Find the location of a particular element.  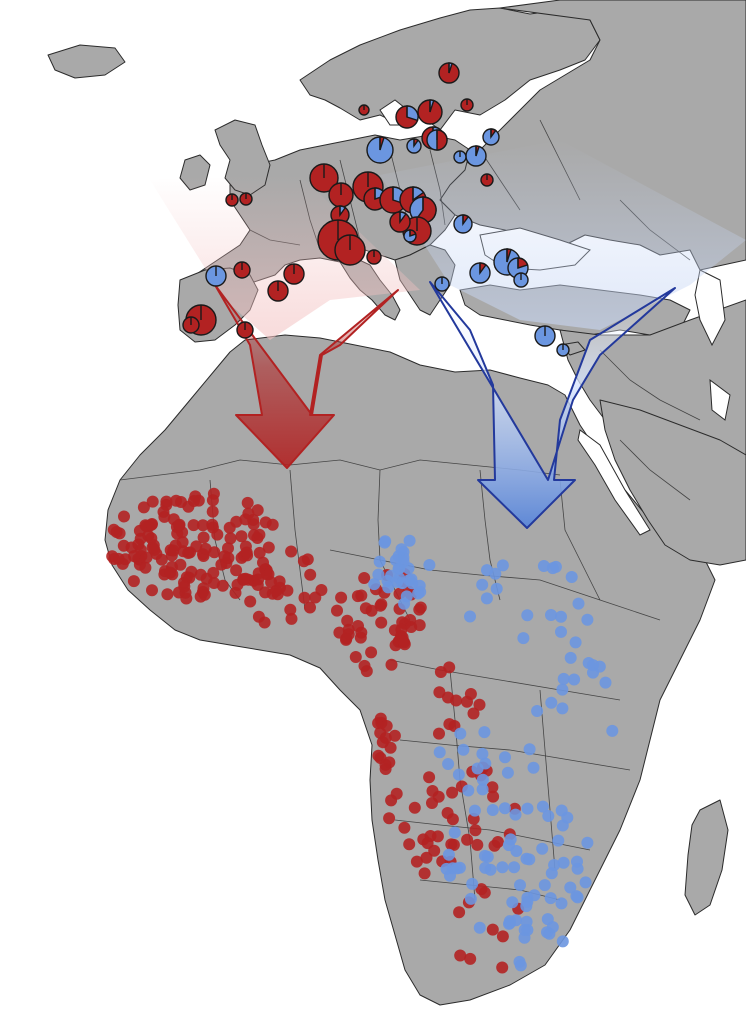

madagascar is located at coordinates (706, 857).